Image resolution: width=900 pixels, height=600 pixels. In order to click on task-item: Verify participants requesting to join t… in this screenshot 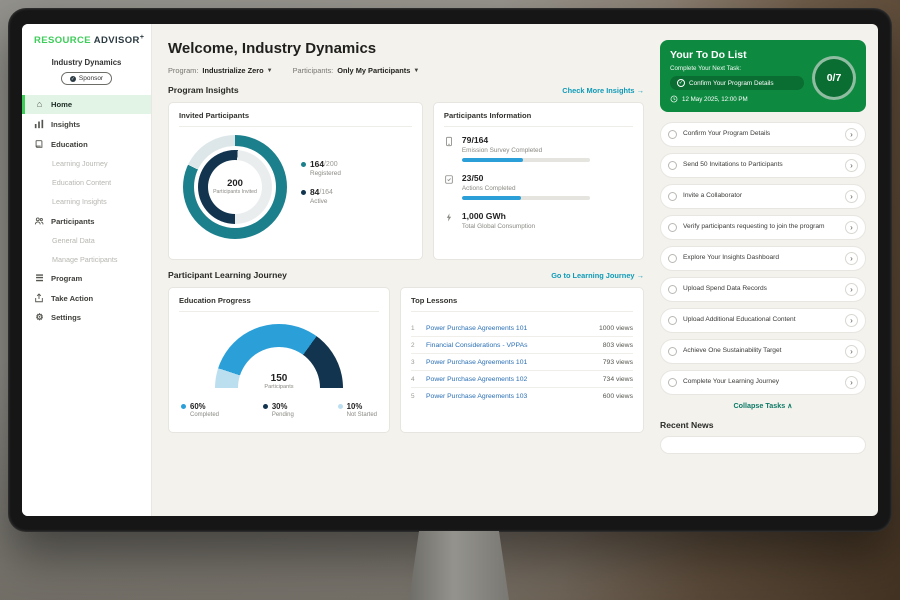, I will do `click(763, 227)`.